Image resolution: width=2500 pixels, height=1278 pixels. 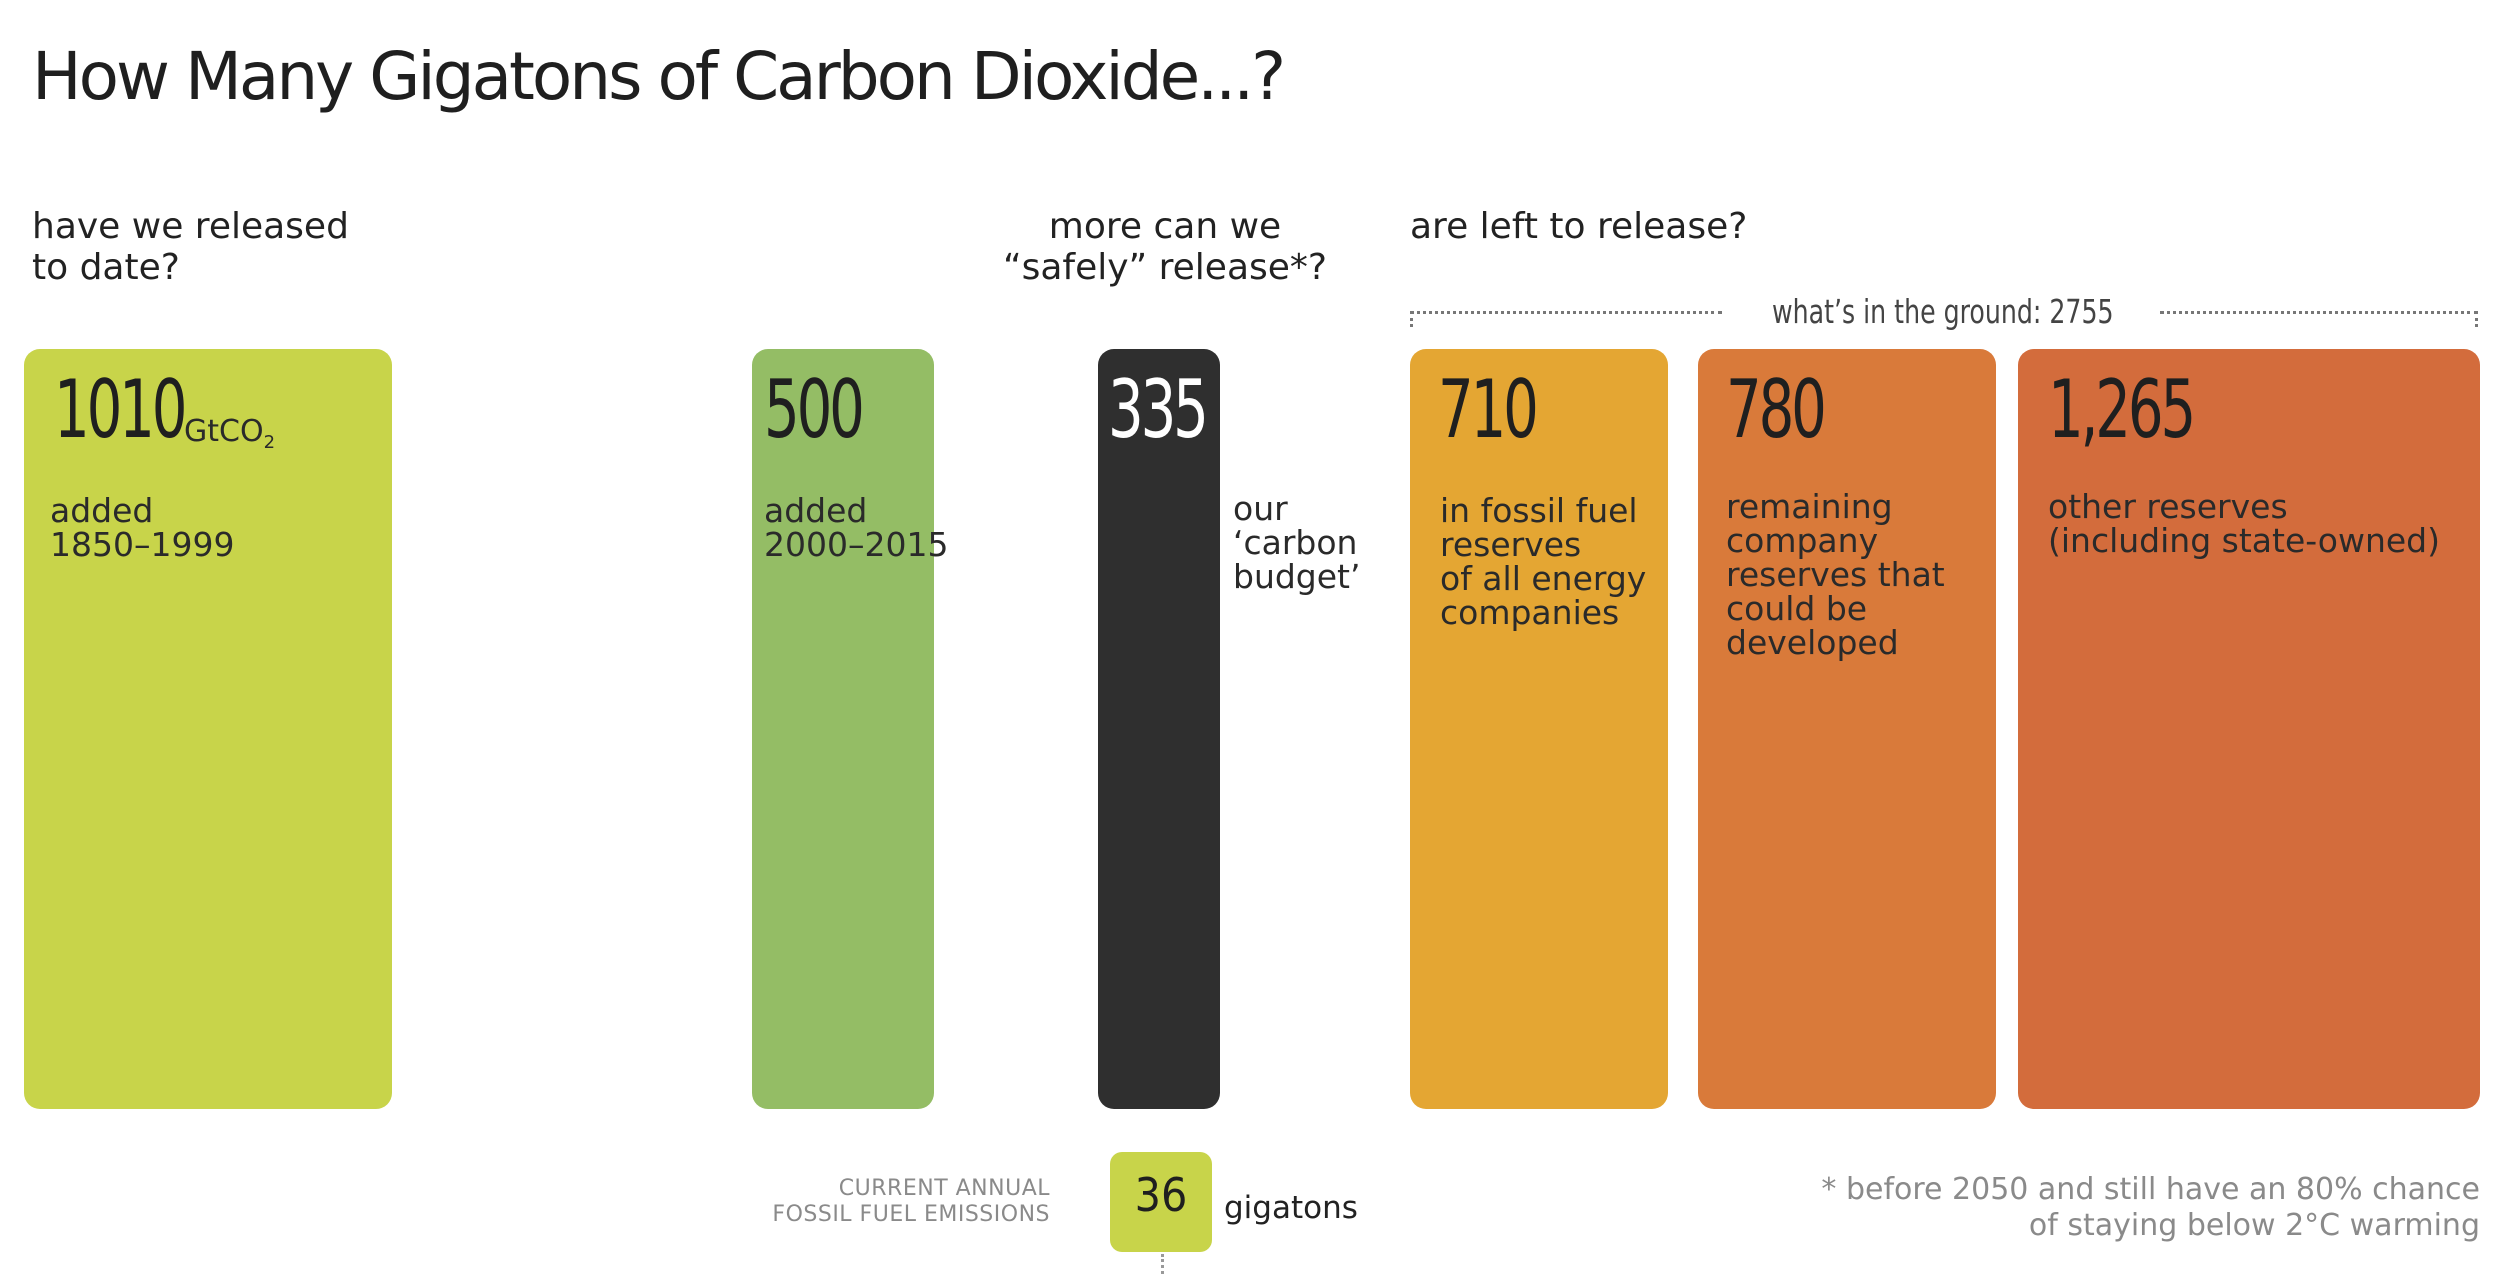 What do you see at coordinates (142, 544) in the screenshot?
I see `bar-description-0-line-1: 1850–1999` at bounding box center [142, 544].